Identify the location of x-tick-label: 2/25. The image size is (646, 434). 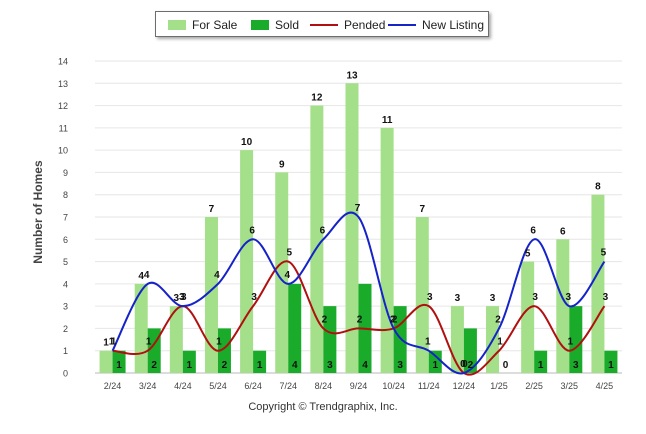
(534, 386).